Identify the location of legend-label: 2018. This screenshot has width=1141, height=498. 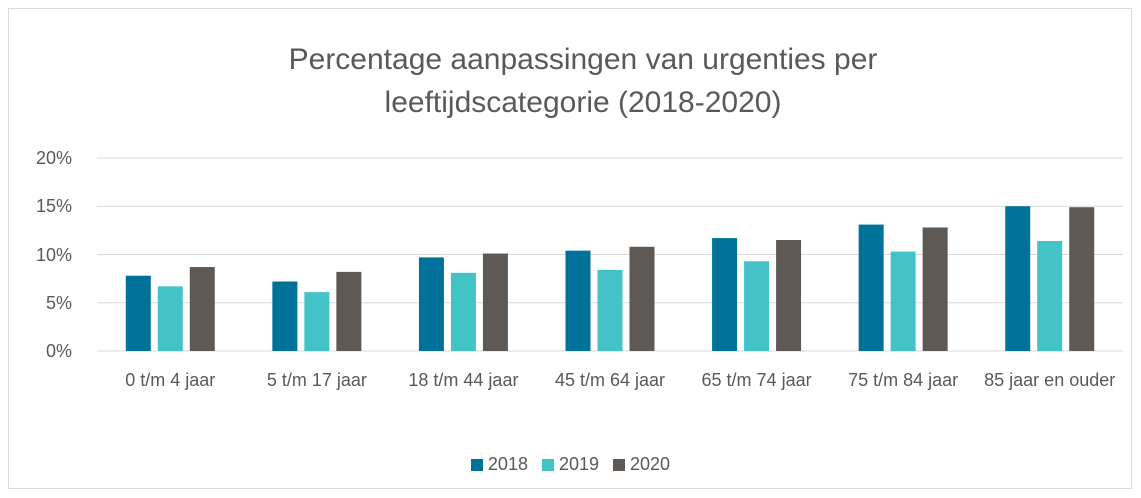
(507, 464).